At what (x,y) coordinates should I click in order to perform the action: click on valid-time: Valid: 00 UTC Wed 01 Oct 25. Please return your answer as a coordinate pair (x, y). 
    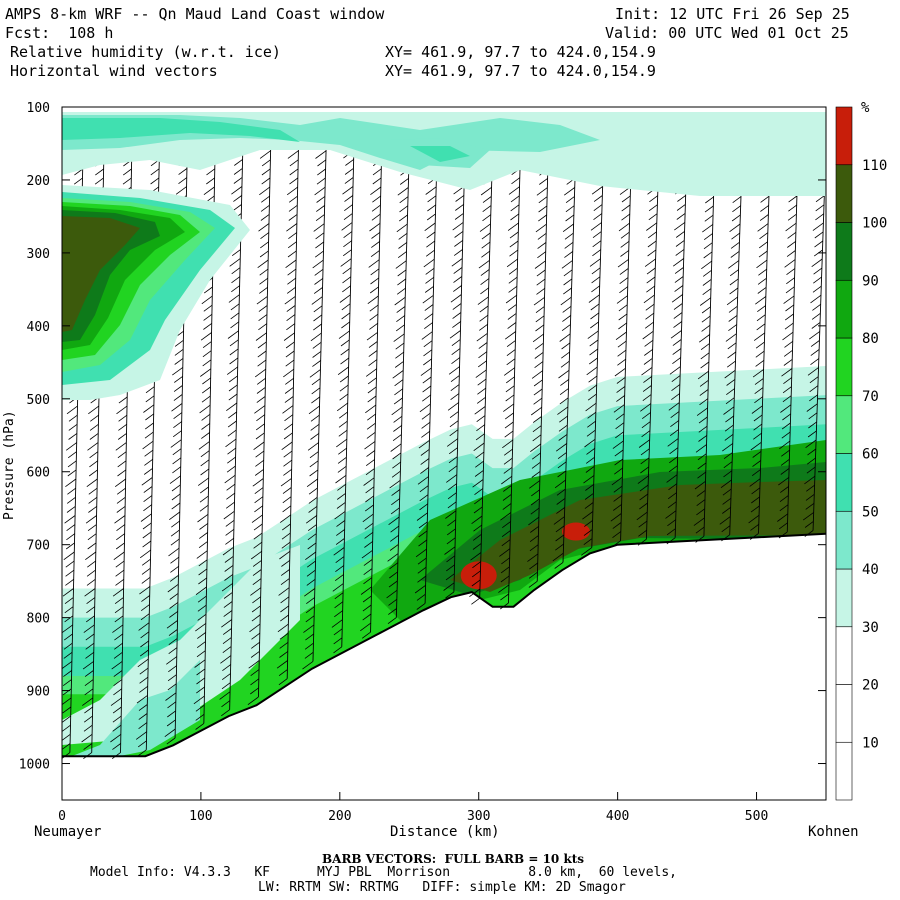
    Looking at the image, I should click on (727, 33).